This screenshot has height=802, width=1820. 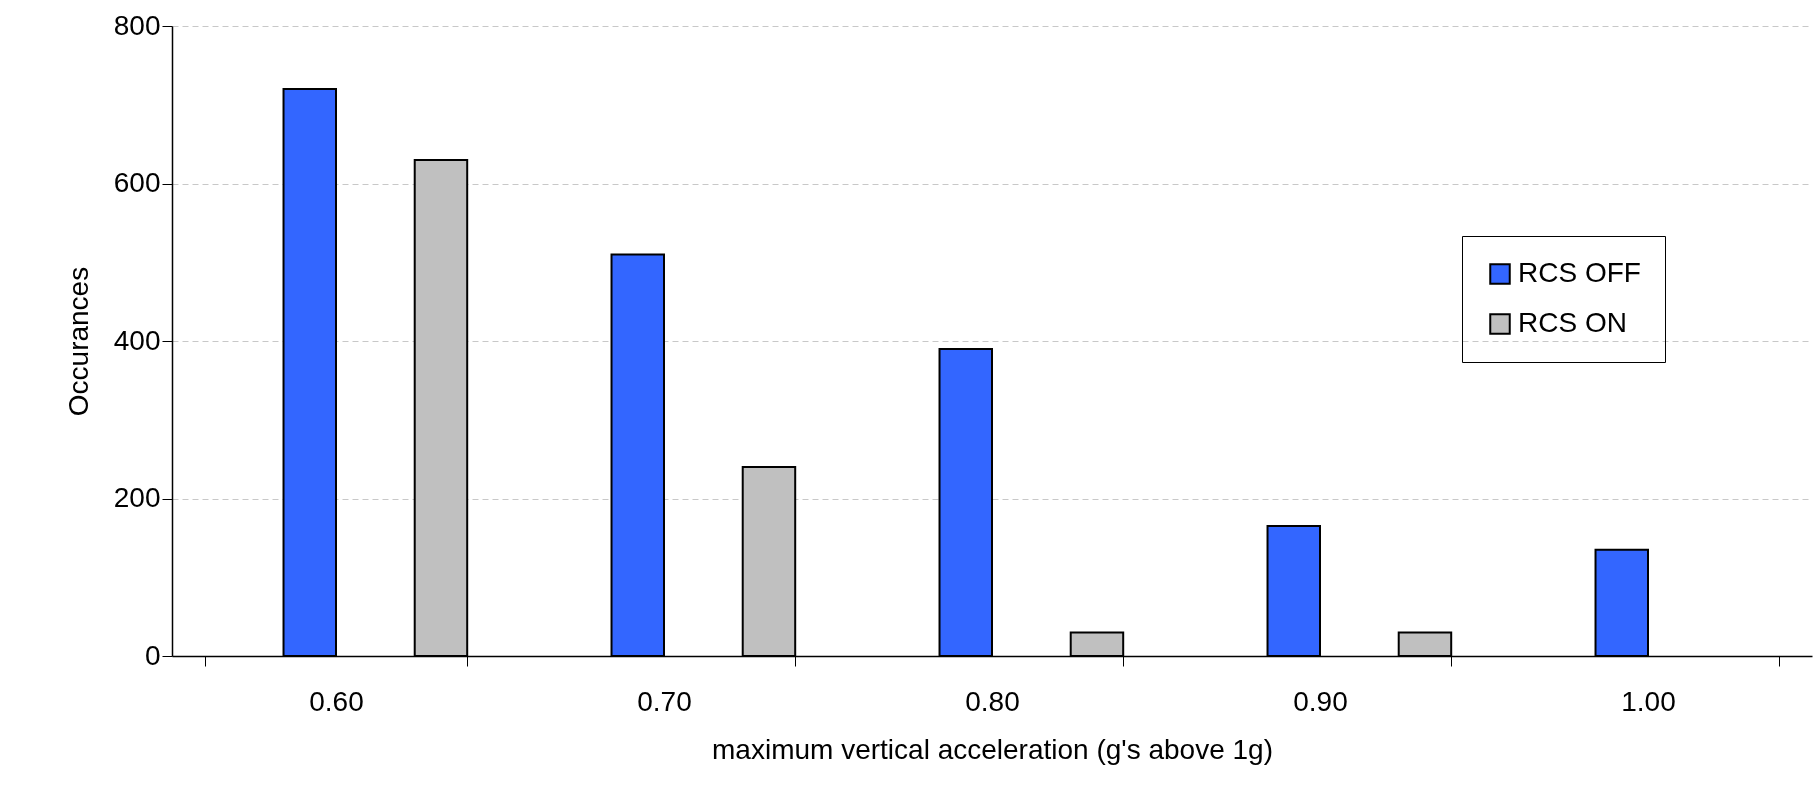 What do you see at coordinates (137, 497) in the screenshot?
I see `y-tick-label: 200` at bounding box center [137, 497].